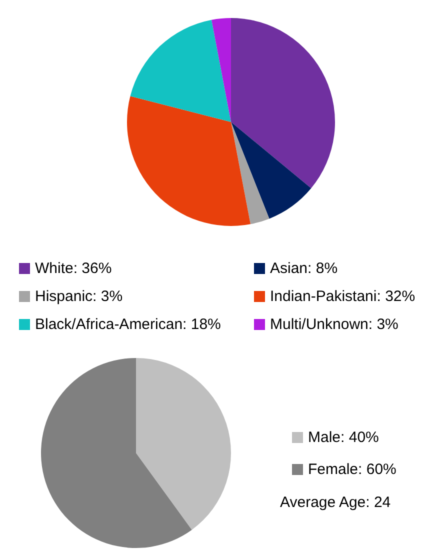 Image resolution: width=430 pixels, height=560 pixels. Describe the element at coordinates (73, 268) in the screenshot. I see `legend-label: White: 36%` at that location.